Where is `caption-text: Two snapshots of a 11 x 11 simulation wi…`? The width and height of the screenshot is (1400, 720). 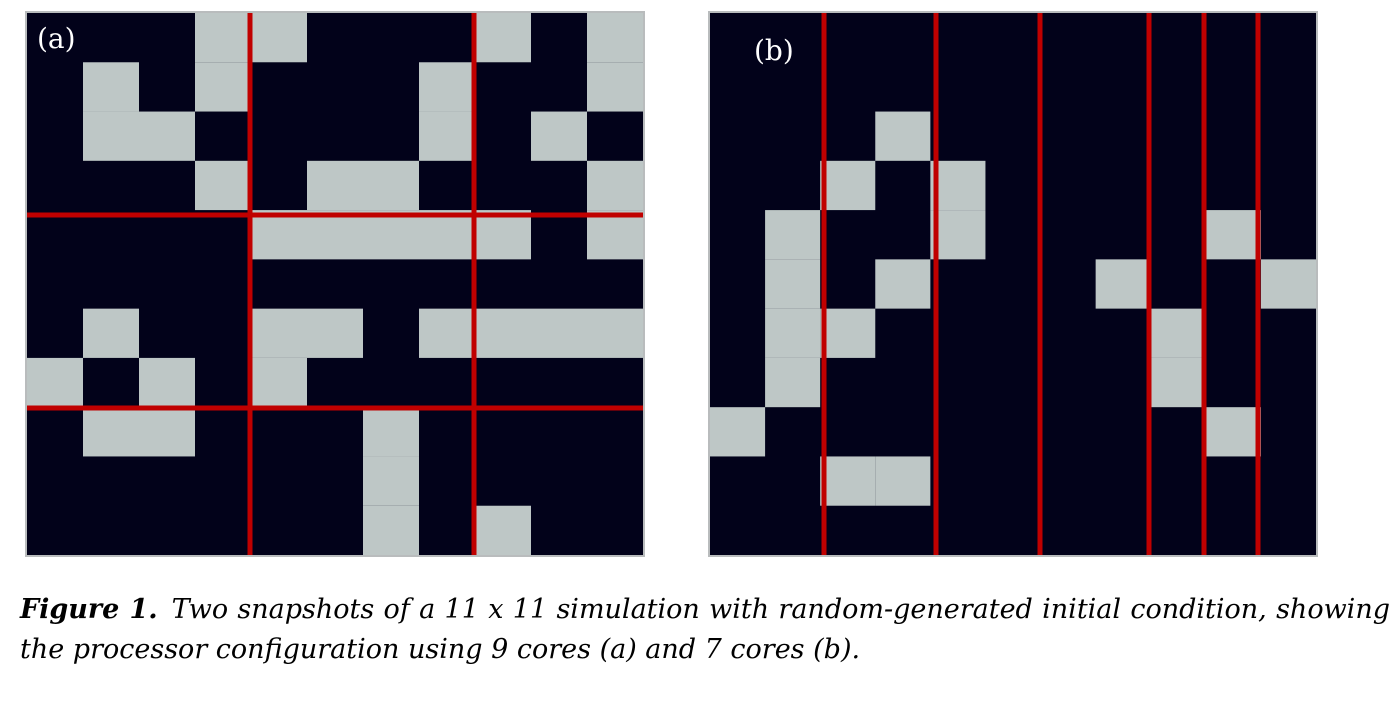 caption-text: Two snapshots of a 11 x 11 simulation wi… is located at coordinates (705, 629).